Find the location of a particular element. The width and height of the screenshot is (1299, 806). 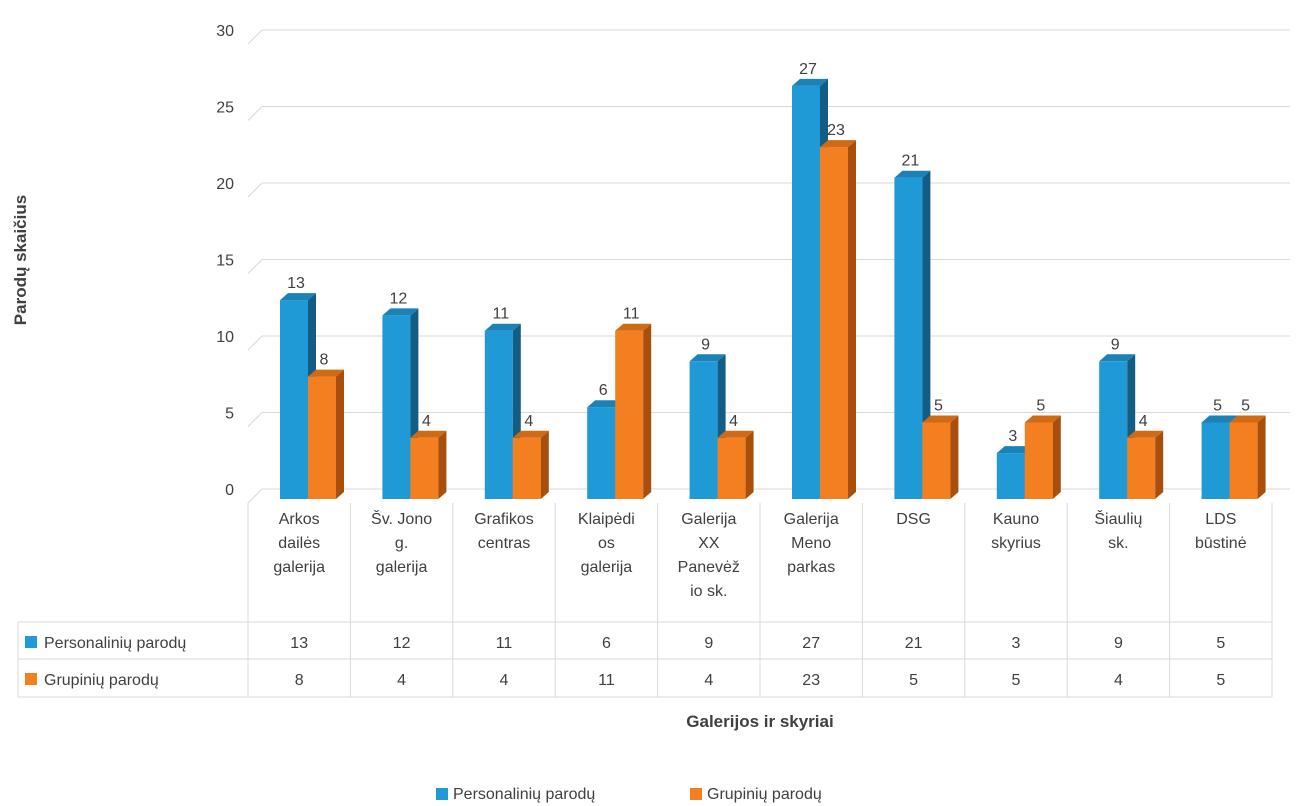

data-label: 3 is located at coordinates (1012, 436).